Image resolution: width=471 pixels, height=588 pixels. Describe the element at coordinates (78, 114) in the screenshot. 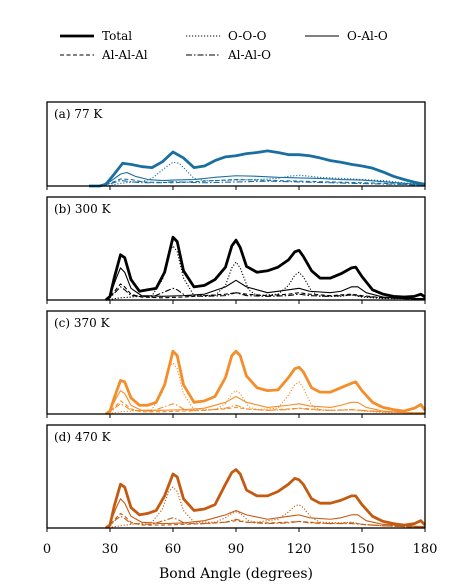

I see `panel-label-1: (a) 77 K` at that location.